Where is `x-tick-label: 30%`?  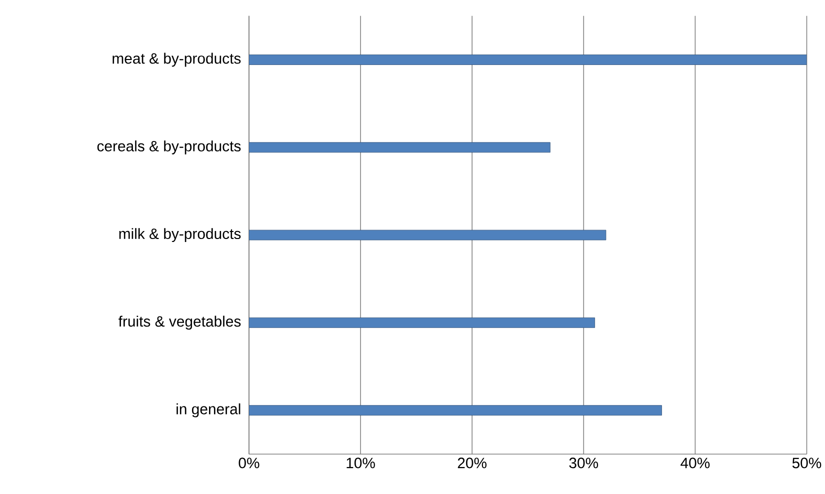 x-tick-label: 30% is located at coordinates (583, 463).